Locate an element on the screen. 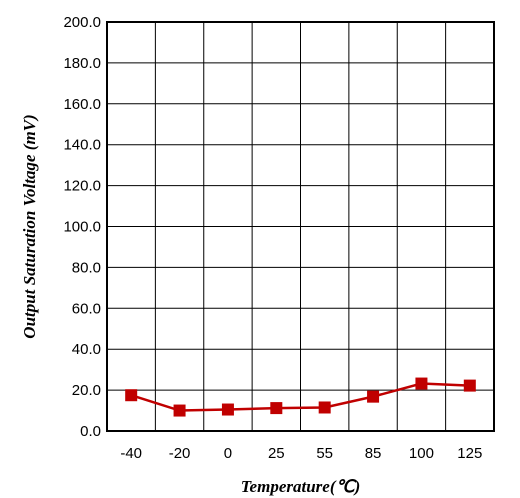 The width and height of the screenshot is (520, 498). x-tick-label: -40 is located at coordinates (131, 453).